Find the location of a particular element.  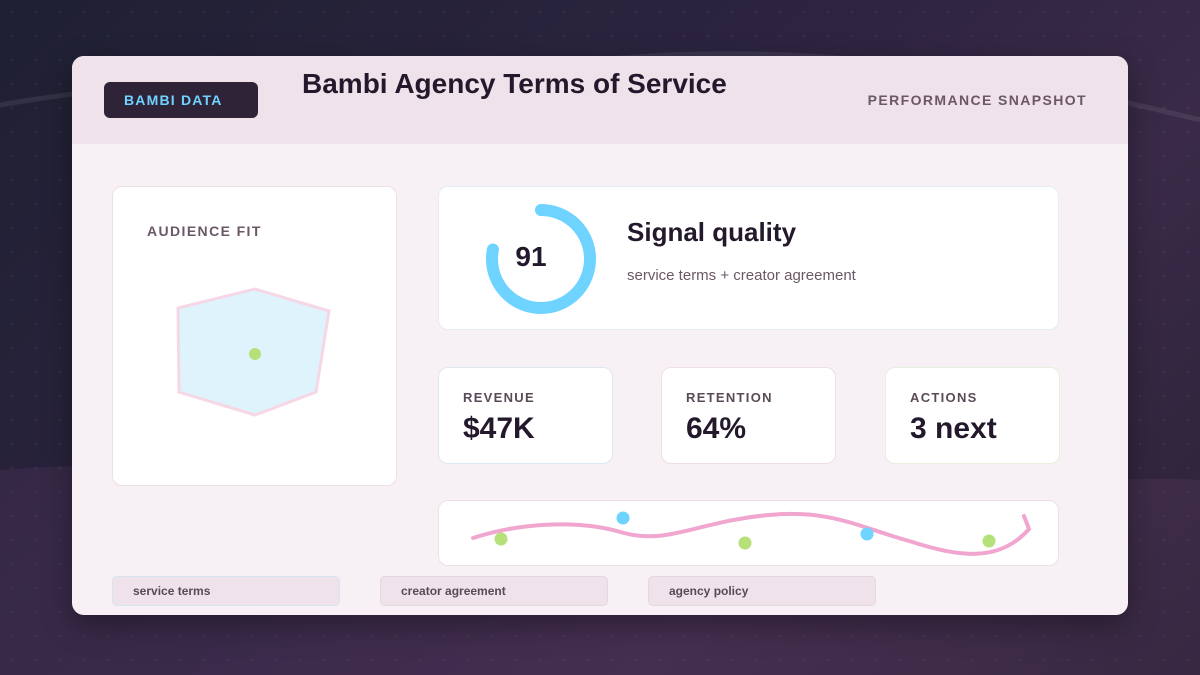

gauge-arc is located at coordinates (541, 259).